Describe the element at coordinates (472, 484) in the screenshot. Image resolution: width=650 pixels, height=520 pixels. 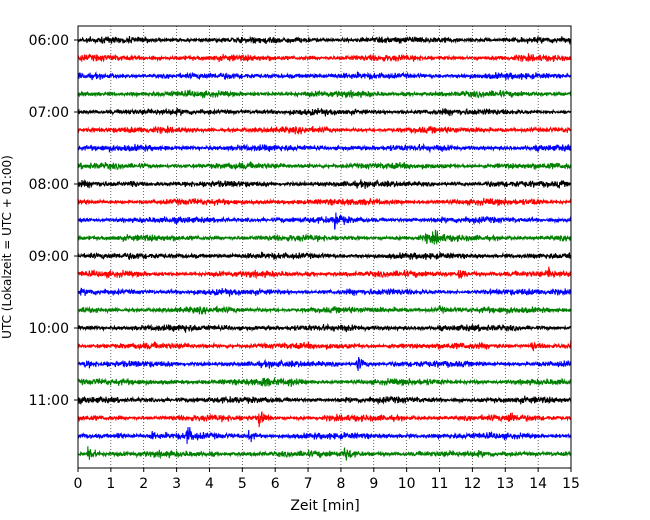
I see `x-tick-label: 12` at that location.